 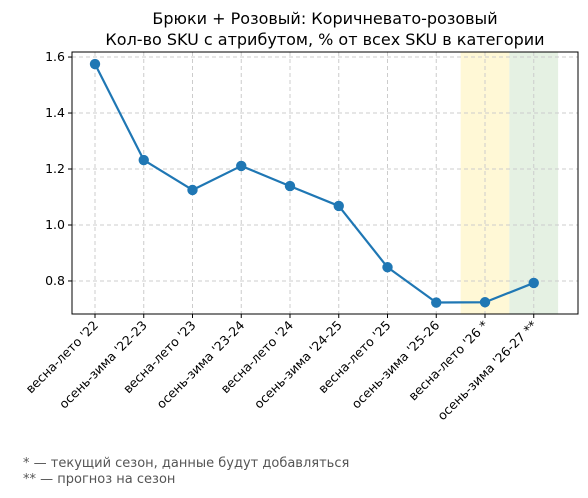 I want to click on y-tick-label: 1.2, so click(x=55, y=168).